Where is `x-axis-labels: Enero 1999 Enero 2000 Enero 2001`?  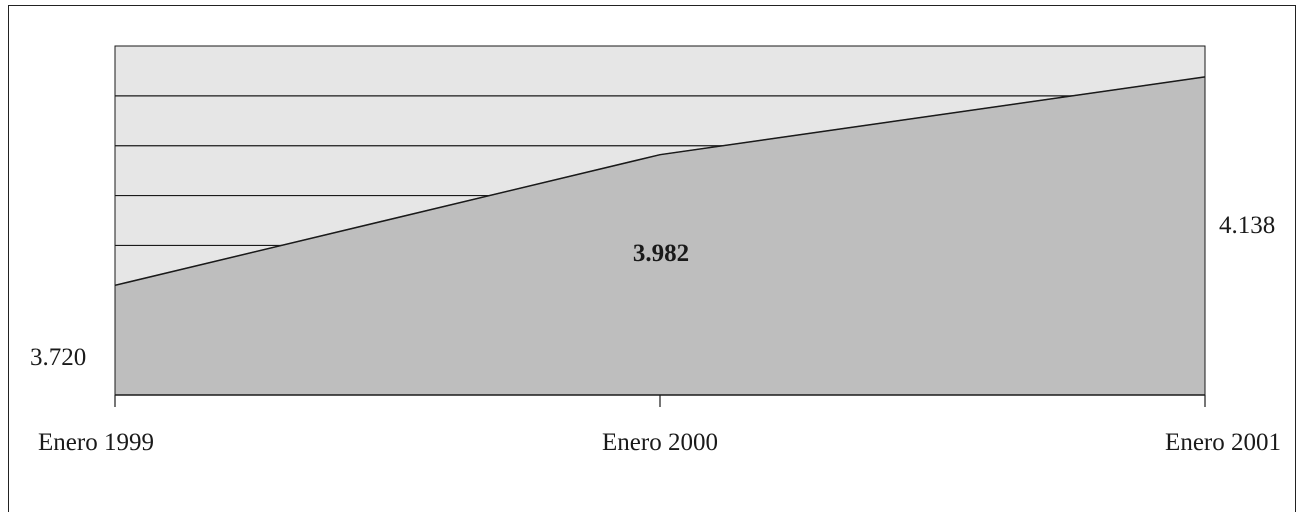 x-axis-labels: Enero 1999 Enero 2000 Enero 2001 is located at coordinates (659, 442).